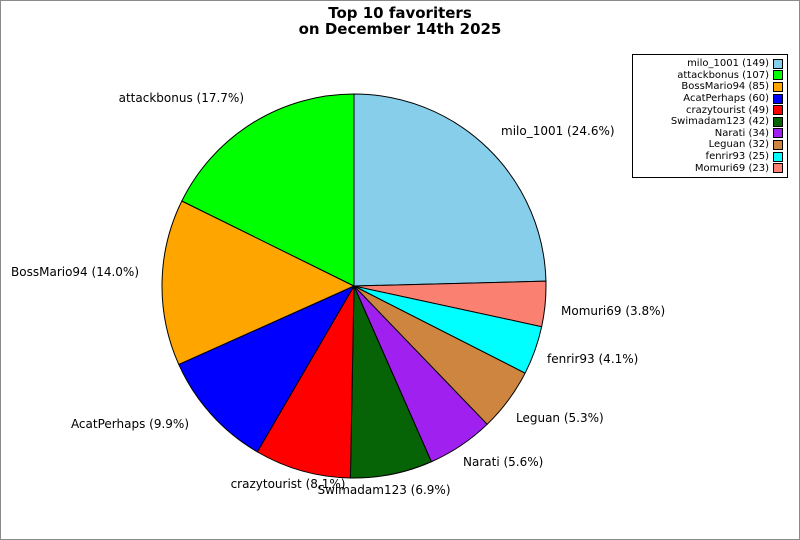 The height and width of the screenshot is (540, 800). I want to click on legend-item-fenrir93: fenrir93 (25), so click(710, 157).